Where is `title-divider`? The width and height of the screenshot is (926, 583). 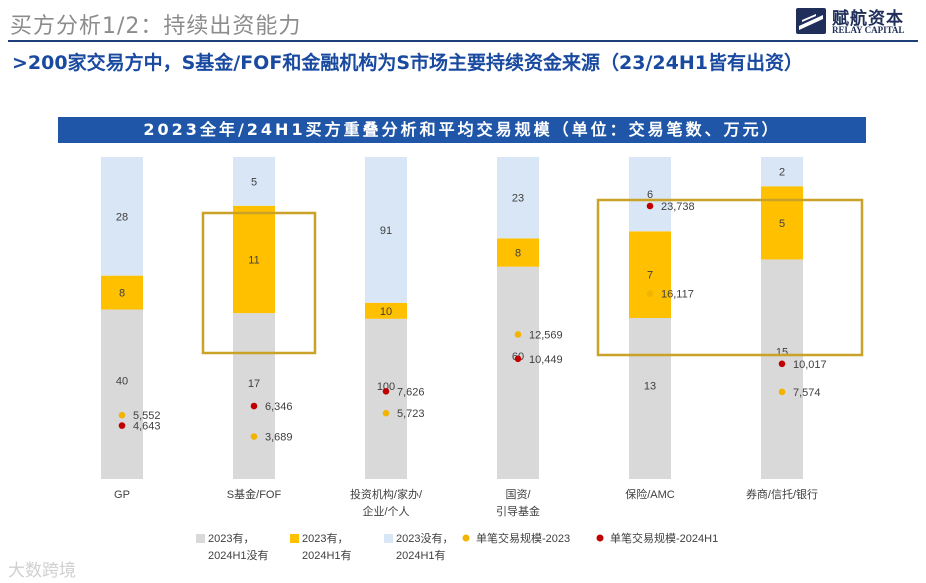 title-divider is located at coordinates (463, 41).